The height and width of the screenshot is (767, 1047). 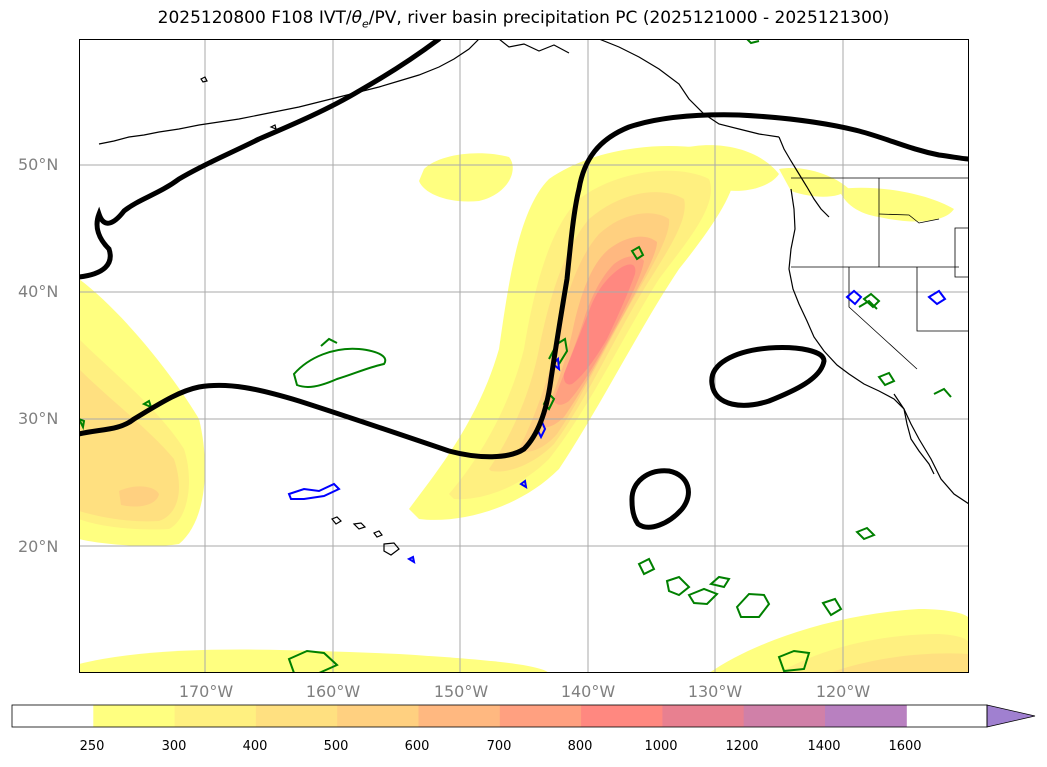 I want to click on lon-label-140w: 140°W, so click(x=588, y=691).